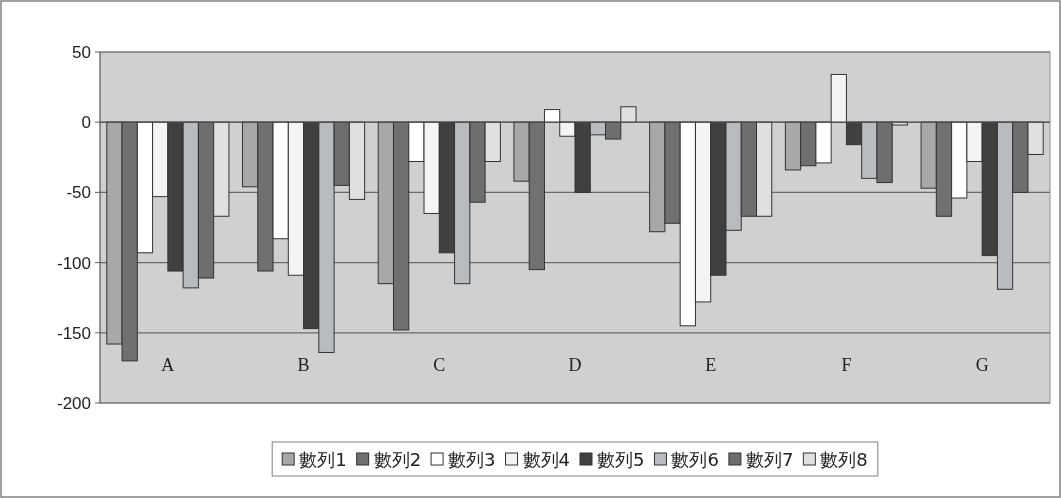 The image size is (1061, 498). I want to click on legend-label: 數列6, so click(695, 459).